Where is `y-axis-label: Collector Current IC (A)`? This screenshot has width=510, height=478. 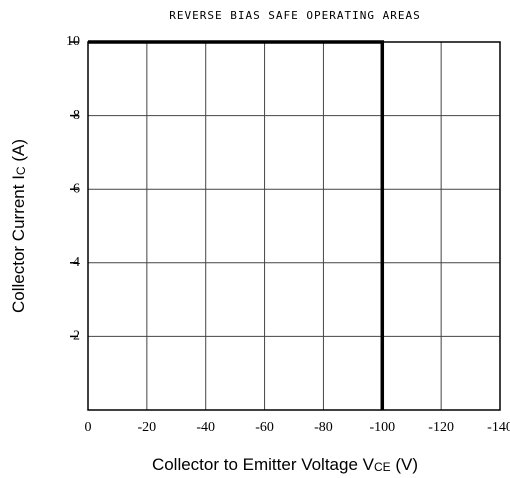 y-axis-label: Collector Current IC (A) is located at coordinates (18, 226).